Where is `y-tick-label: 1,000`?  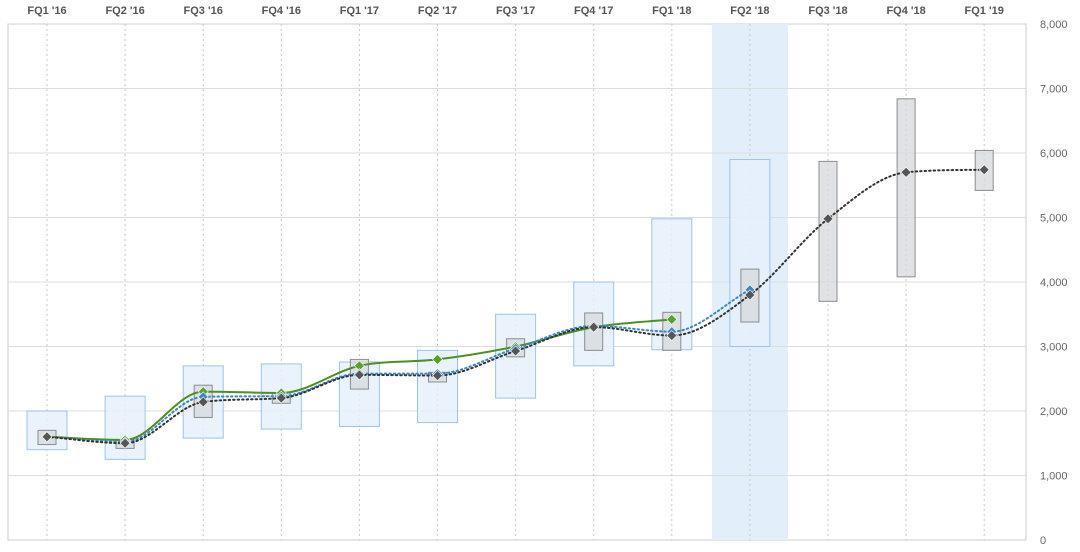
y-tick-label: 1,000 is located at coordinates (1054, 477).